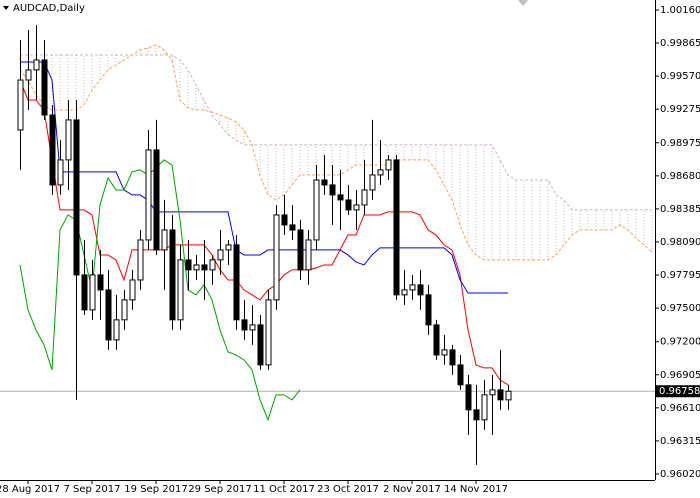 The image size is (700, 498). I want to click on y-tick-label: 0.96610, so click(680, 408).